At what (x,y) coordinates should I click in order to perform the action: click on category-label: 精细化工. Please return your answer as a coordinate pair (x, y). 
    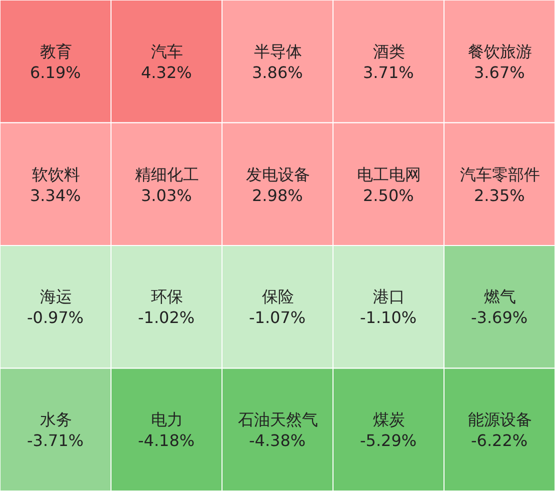
    Looking at the image, I should click on (167, 174).